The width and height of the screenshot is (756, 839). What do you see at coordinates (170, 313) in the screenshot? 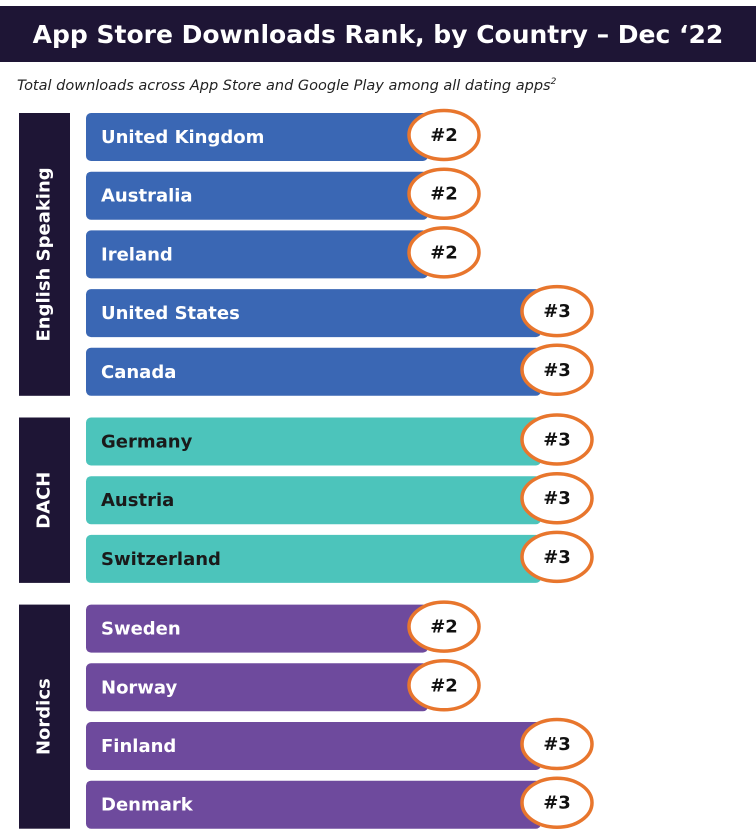
I see `bar-label: United States` at bounding box center [170, 313].